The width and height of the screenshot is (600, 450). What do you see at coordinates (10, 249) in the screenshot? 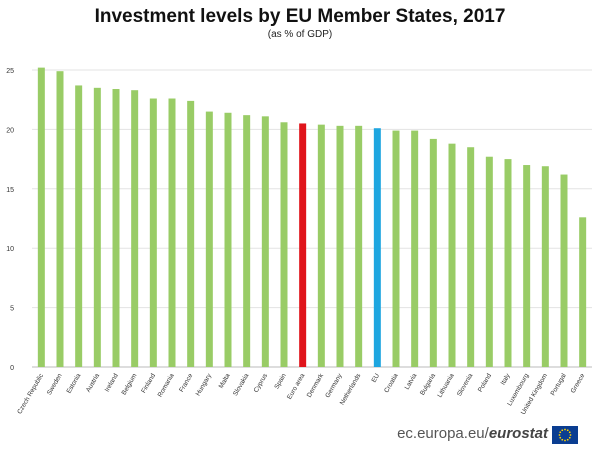
I see `y-tick-label: 10` at bounding box center [10, 249].